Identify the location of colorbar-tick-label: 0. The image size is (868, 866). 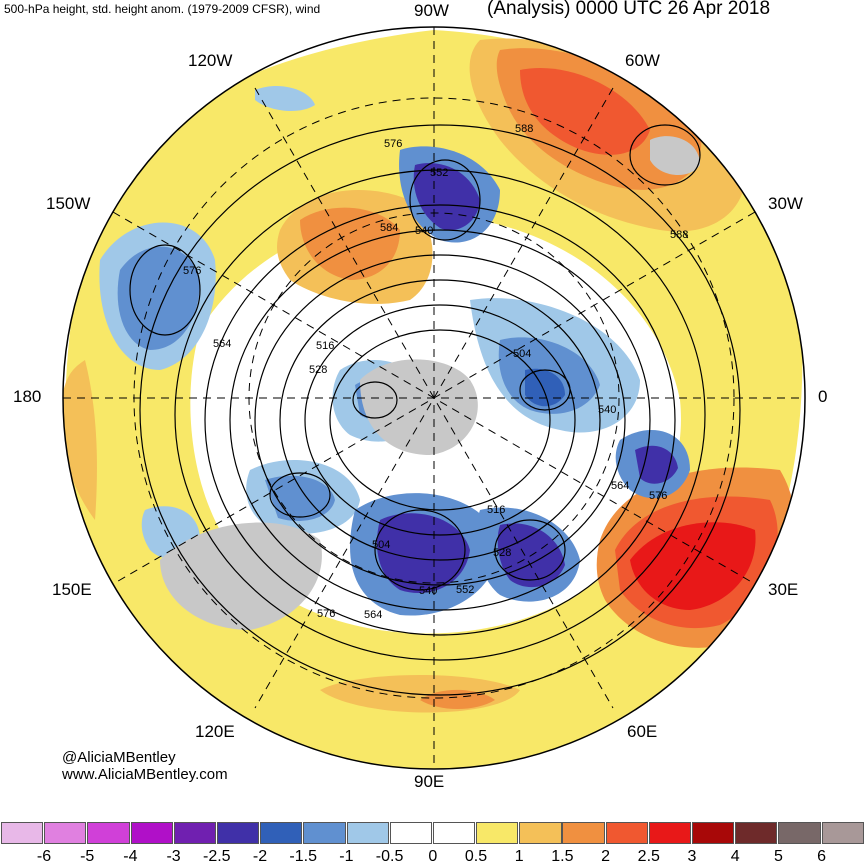
(433, 856).